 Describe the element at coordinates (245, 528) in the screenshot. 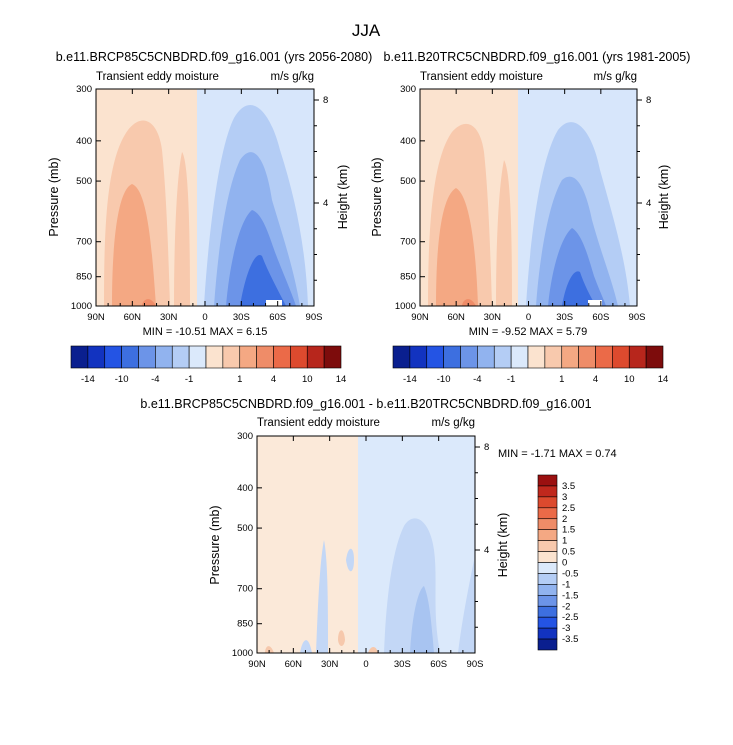

I see `y-tick-label: 500` at that location.